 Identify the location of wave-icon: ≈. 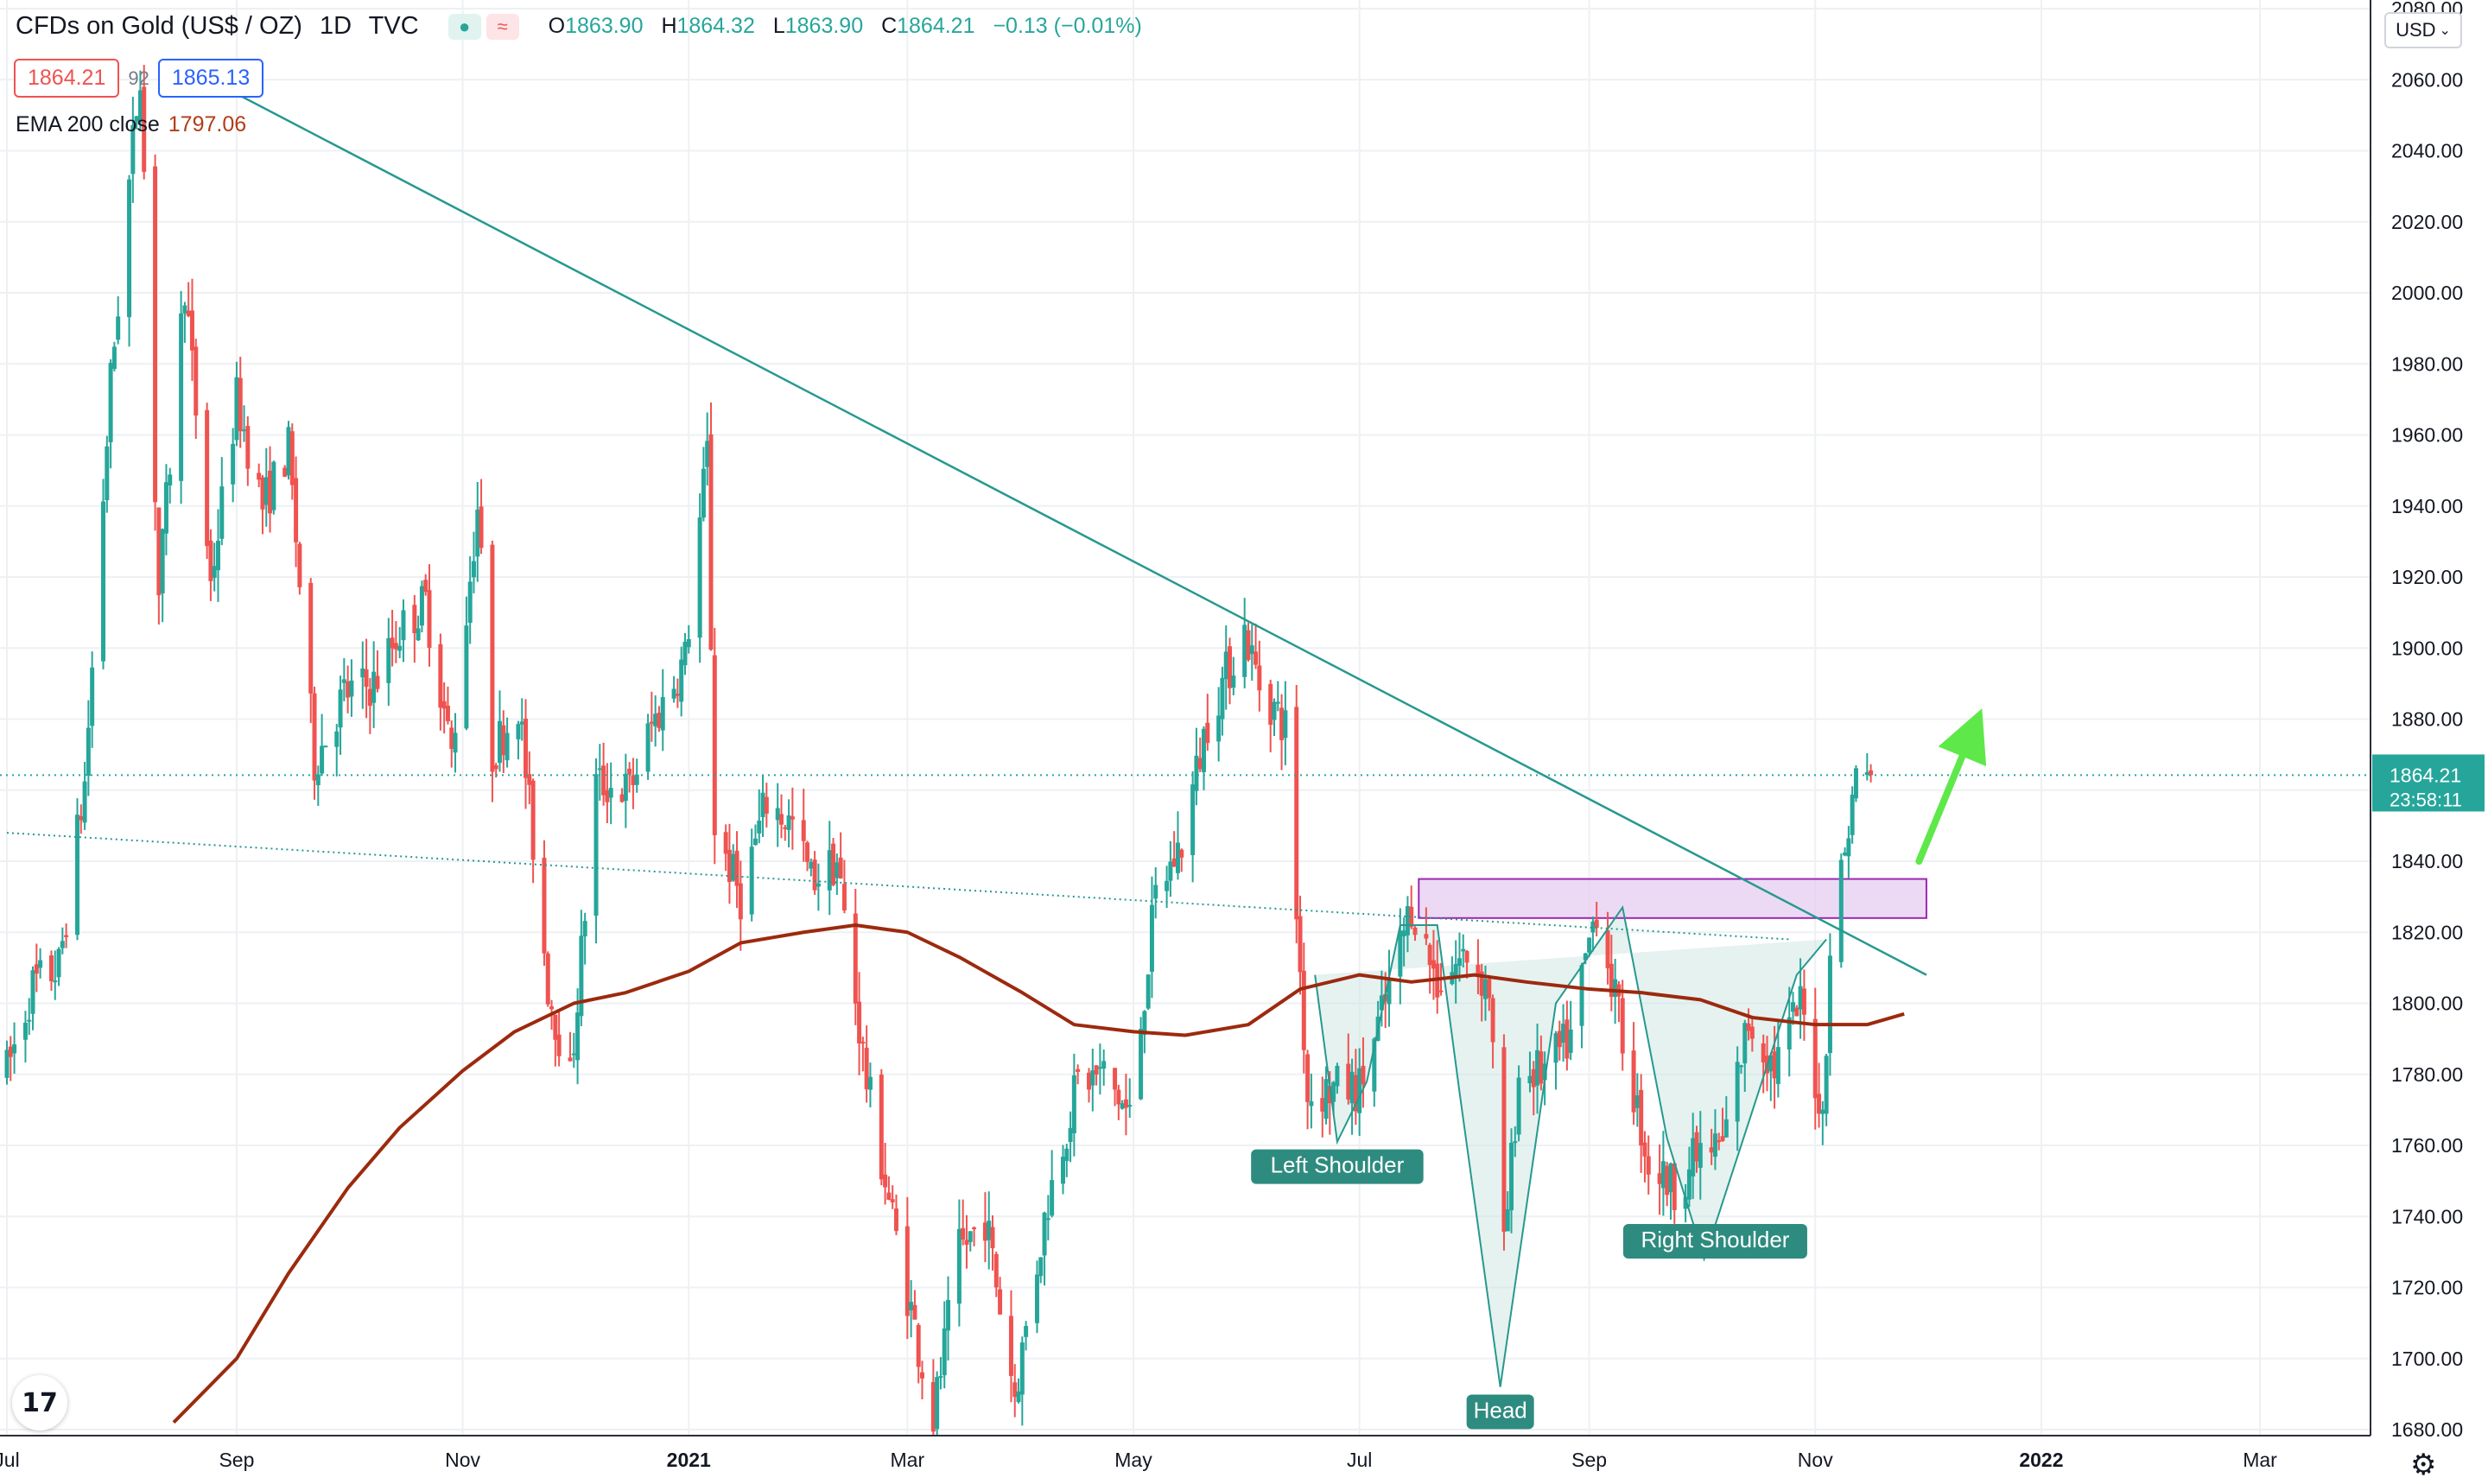
(502, 26).